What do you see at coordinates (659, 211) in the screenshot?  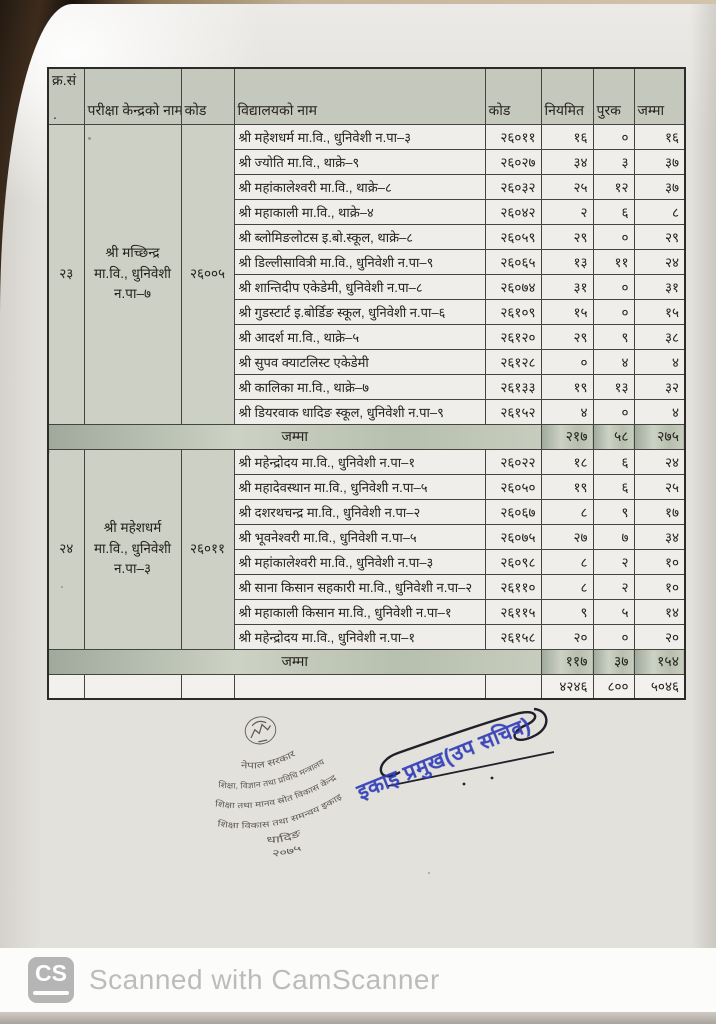 I see `total-count-cell: ८` at bounding box center [659, 211].